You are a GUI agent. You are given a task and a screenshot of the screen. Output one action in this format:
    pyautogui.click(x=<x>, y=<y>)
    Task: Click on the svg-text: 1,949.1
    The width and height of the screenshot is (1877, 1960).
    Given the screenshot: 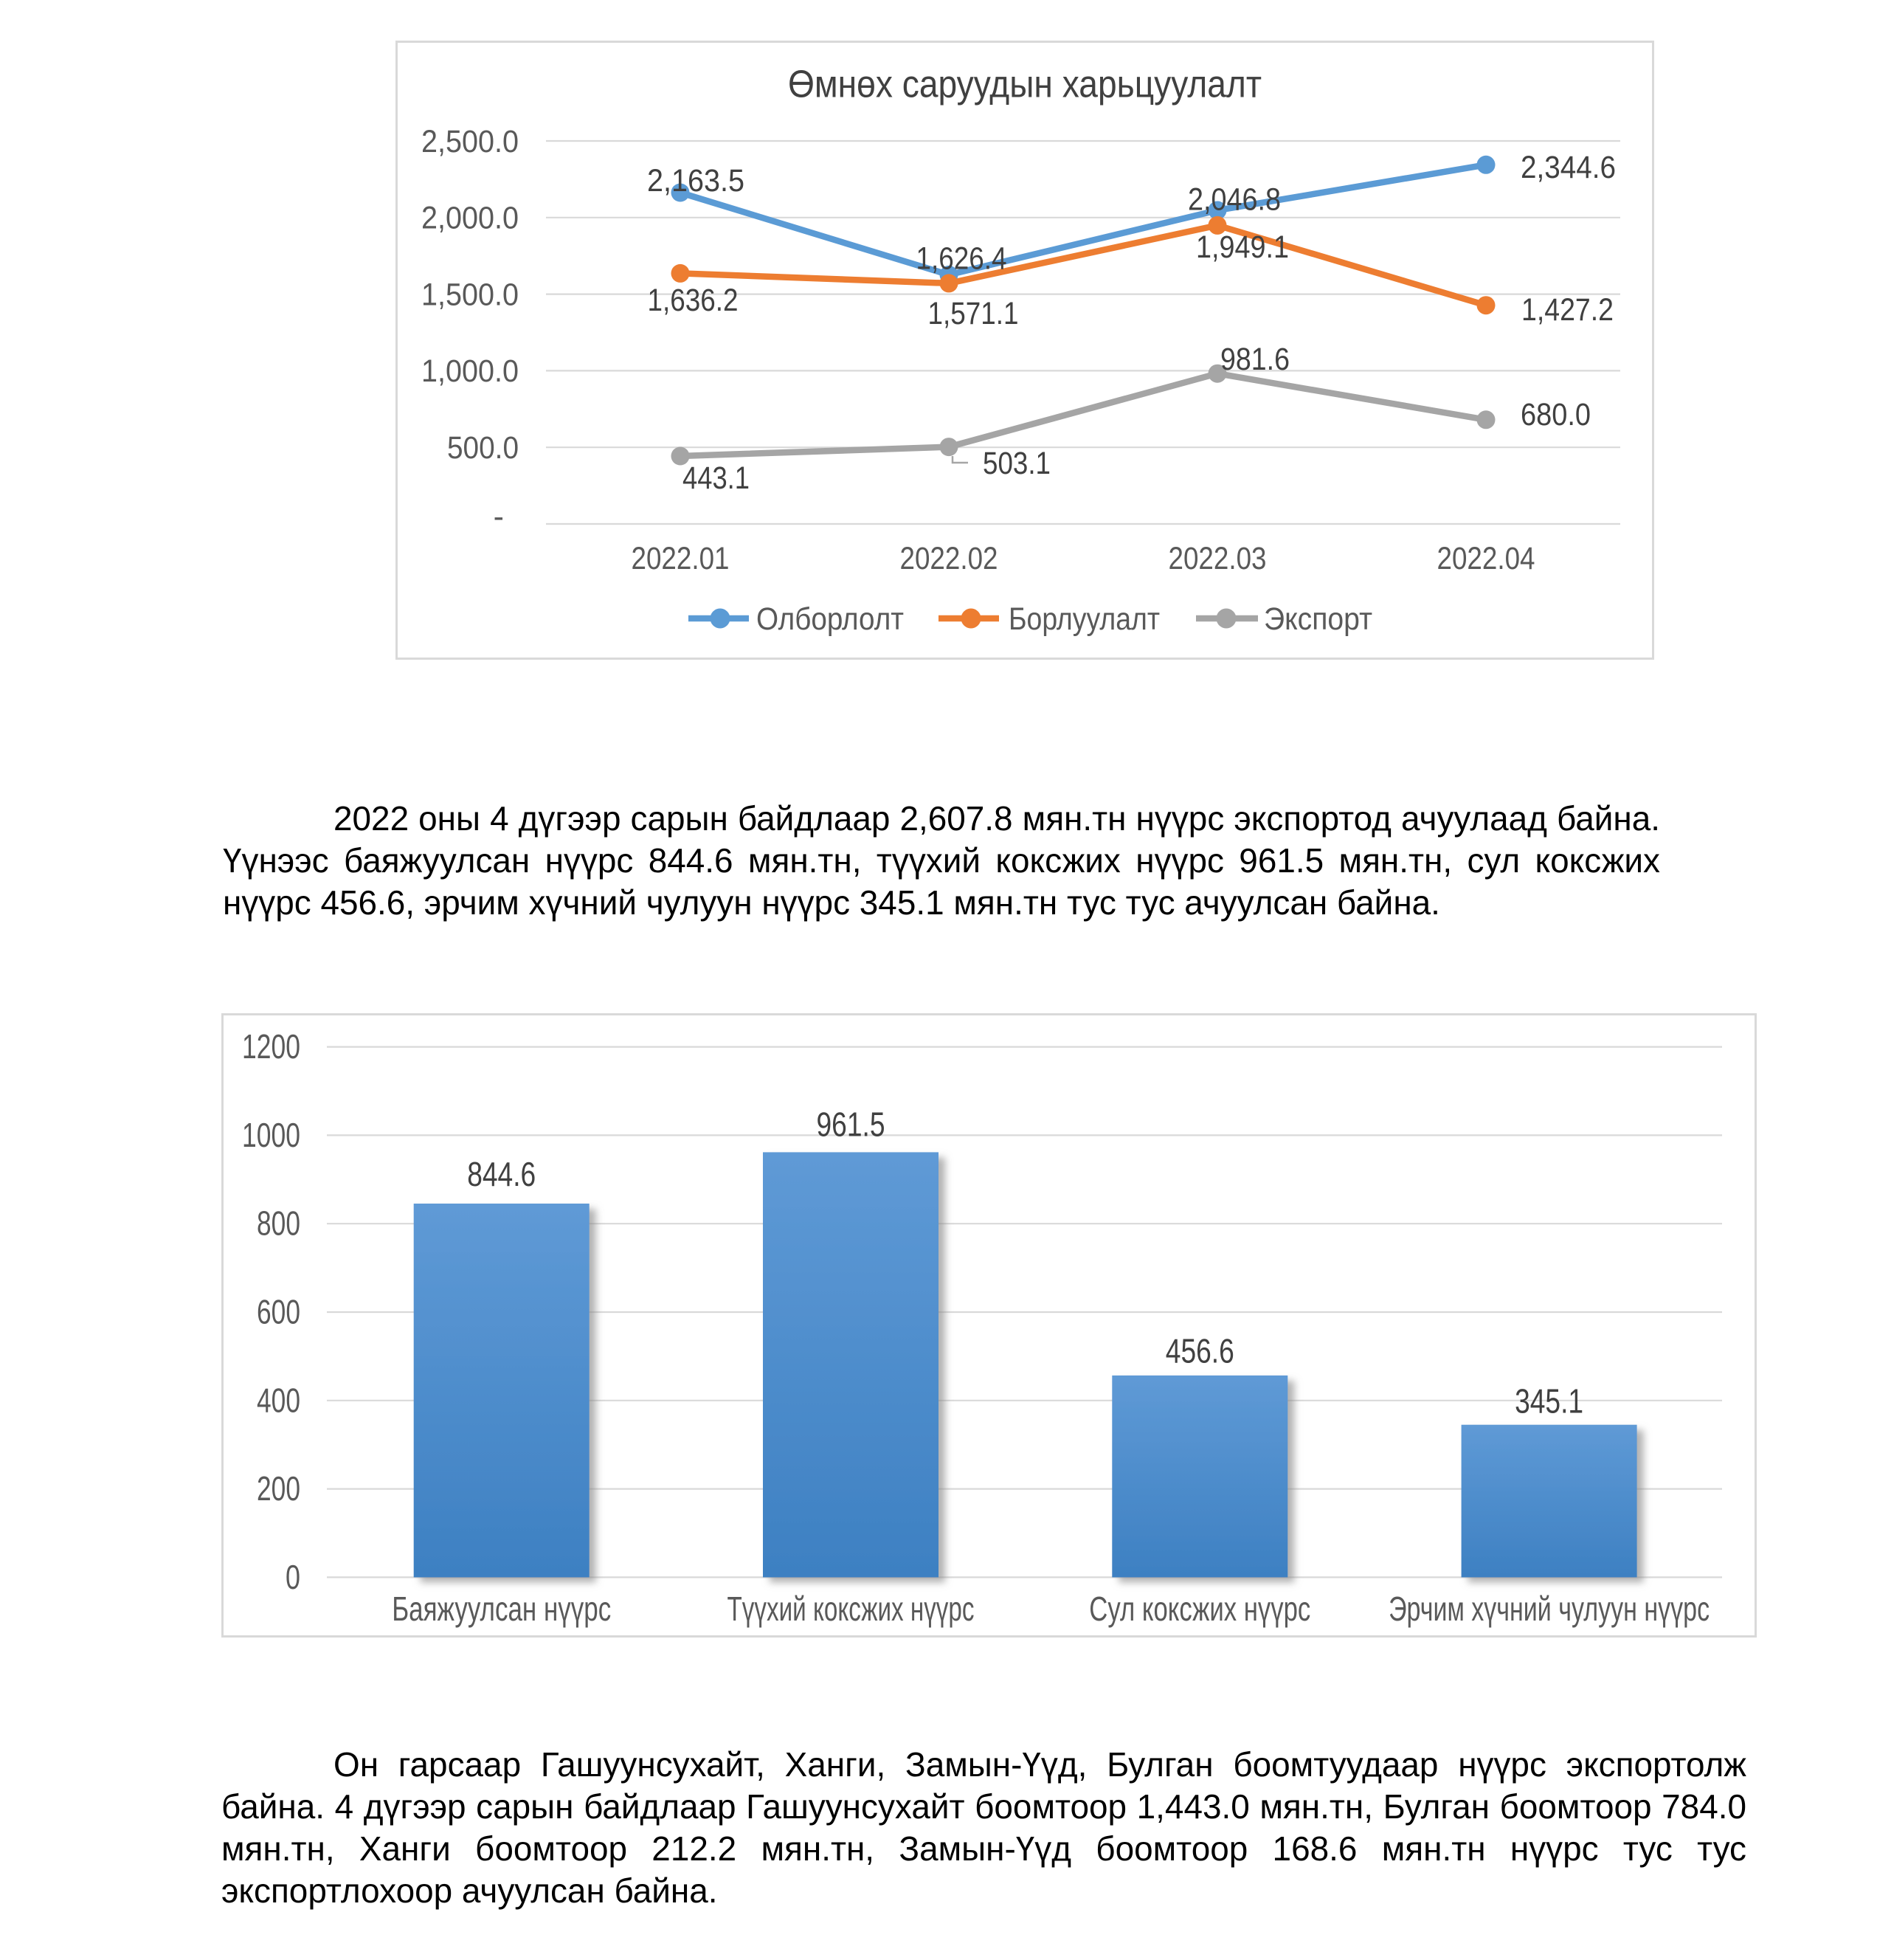 What is the action you would take?
    pyautogui.click(x=1242, y=247)
    